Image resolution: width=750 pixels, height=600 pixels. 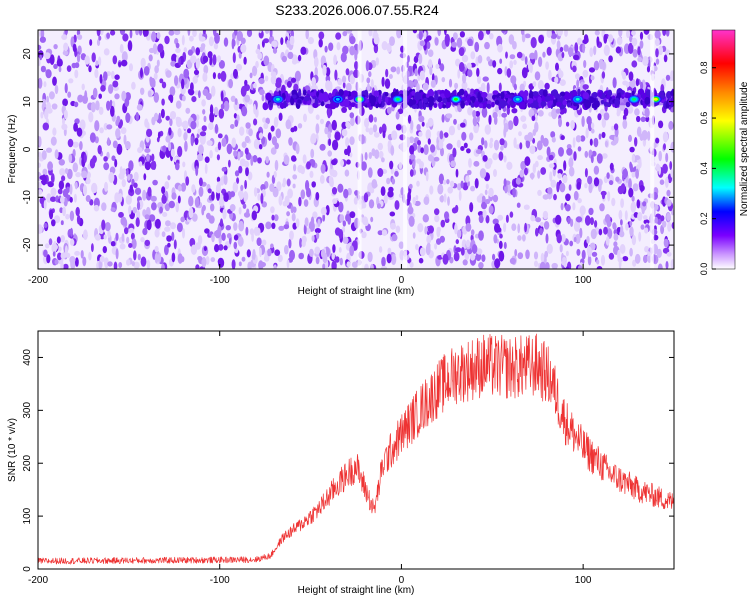 I want to click on x-tick-label: -100, so click(x=220, y=580).